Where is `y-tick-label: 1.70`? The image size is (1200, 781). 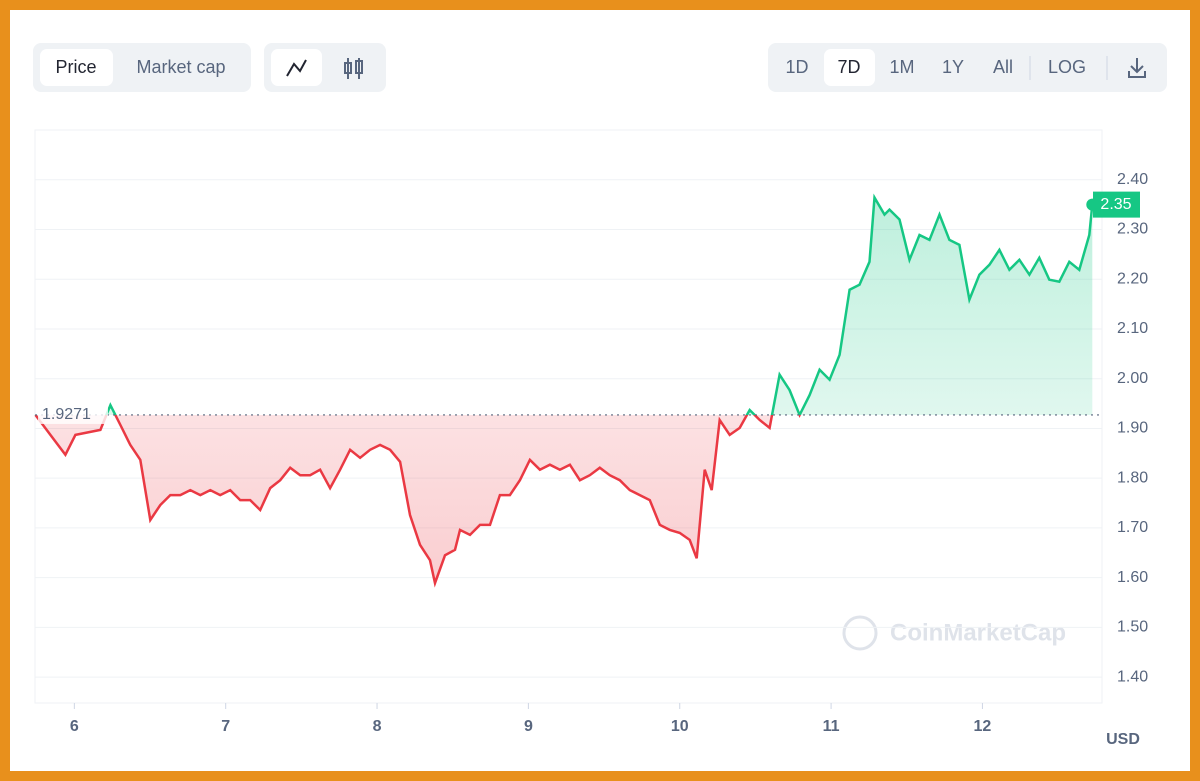 y-tick-label: 1.70 is located at coordinates (1132, 527).